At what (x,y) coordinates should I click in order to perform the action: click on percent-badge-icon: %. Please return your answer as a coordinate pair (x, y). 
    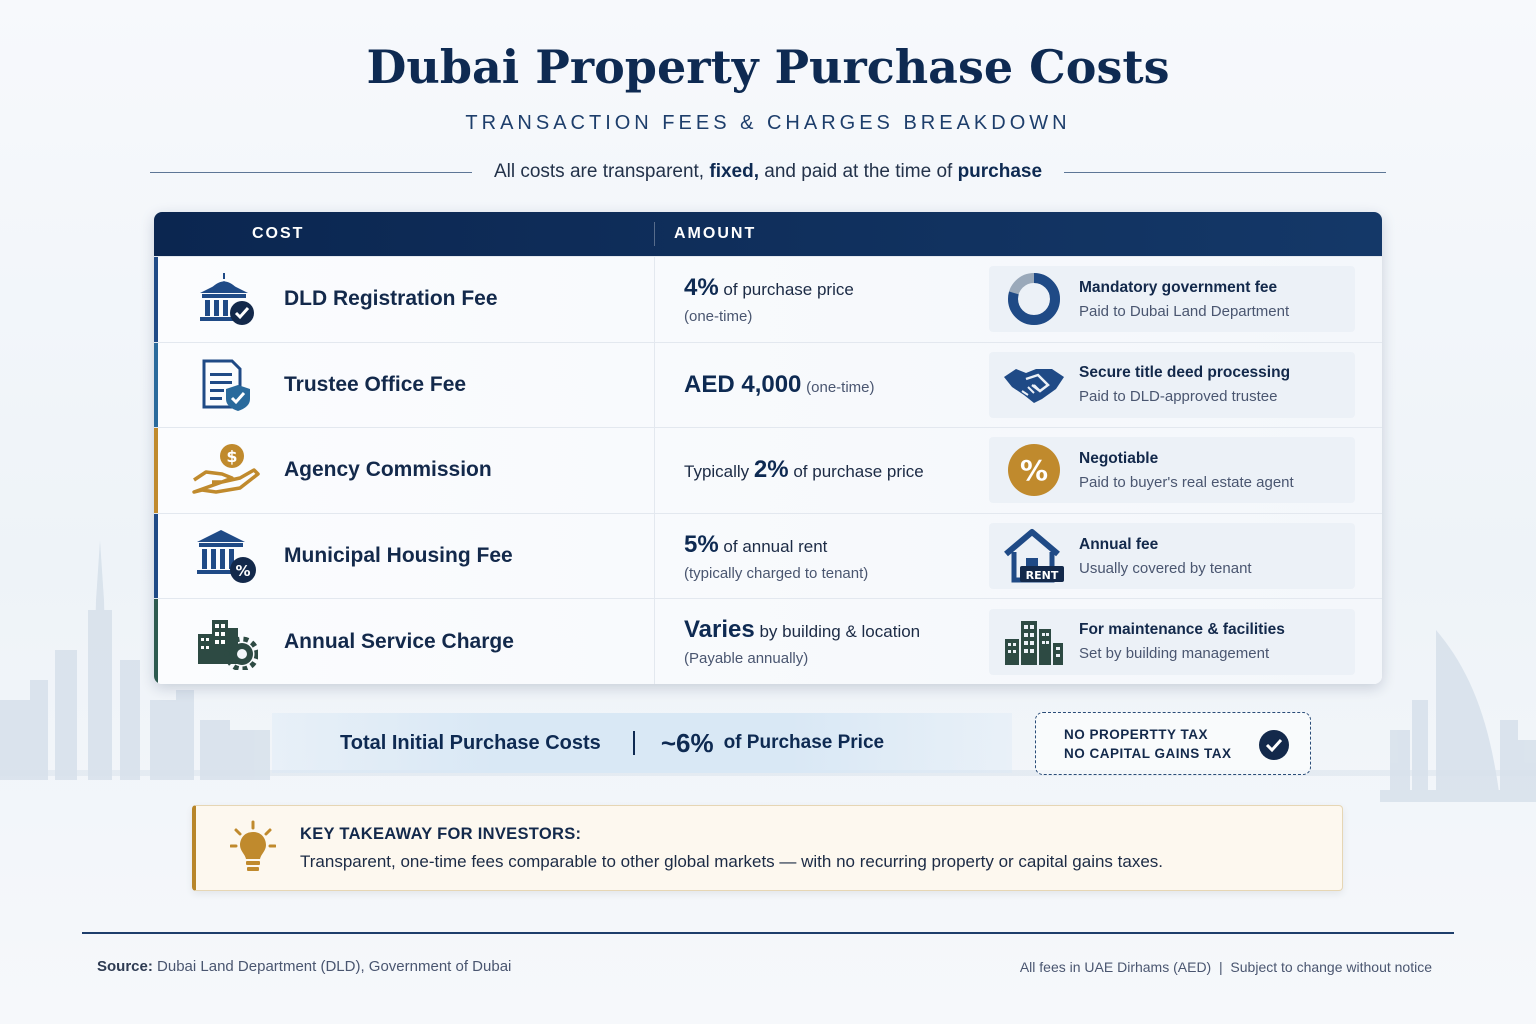
    Looking at the image, I should click on (1034, 470).